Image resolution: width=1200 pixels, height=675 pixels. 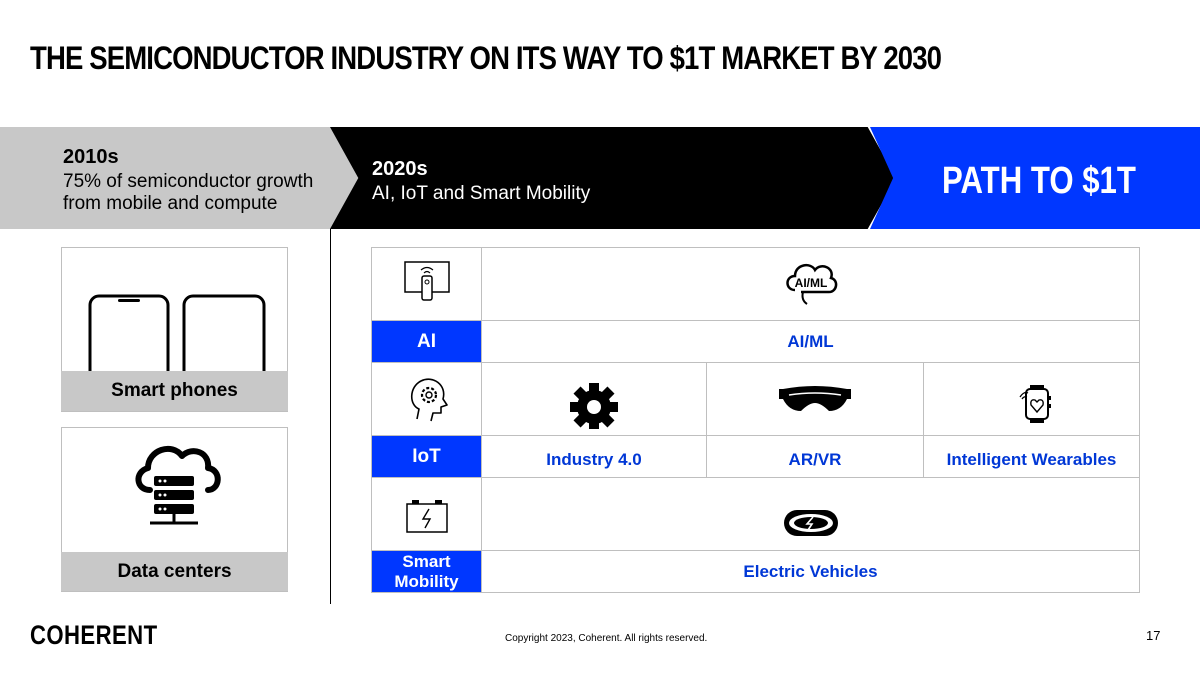 I want to click on app-label-aiml: AI/ML, so click(x=810, y=341).